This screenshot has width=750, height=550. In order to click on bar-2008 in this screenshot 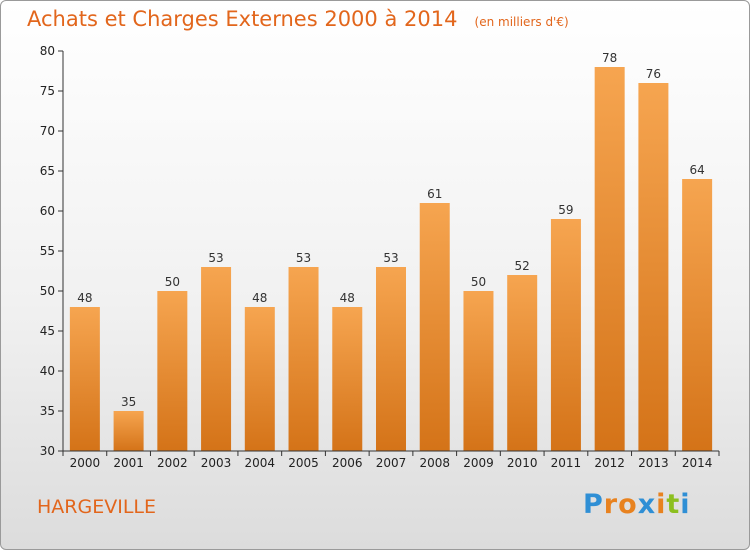, I will do `click(434, 327)`.